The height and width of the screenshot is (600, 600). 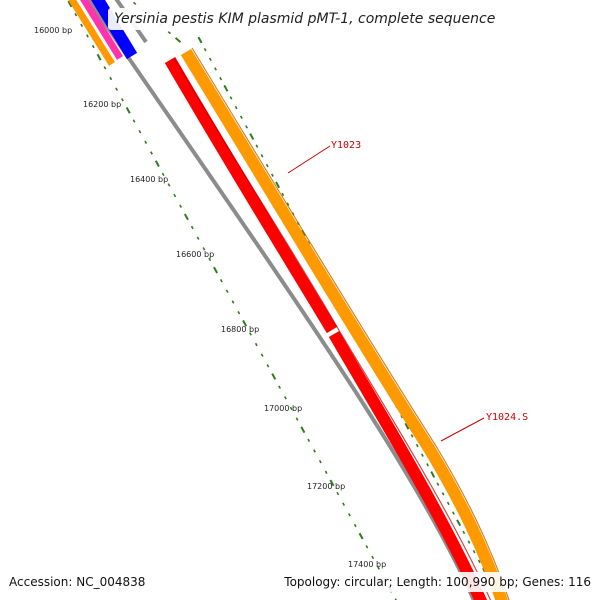 I want to click on gene-orange-upper, so click(x=91, y=33).